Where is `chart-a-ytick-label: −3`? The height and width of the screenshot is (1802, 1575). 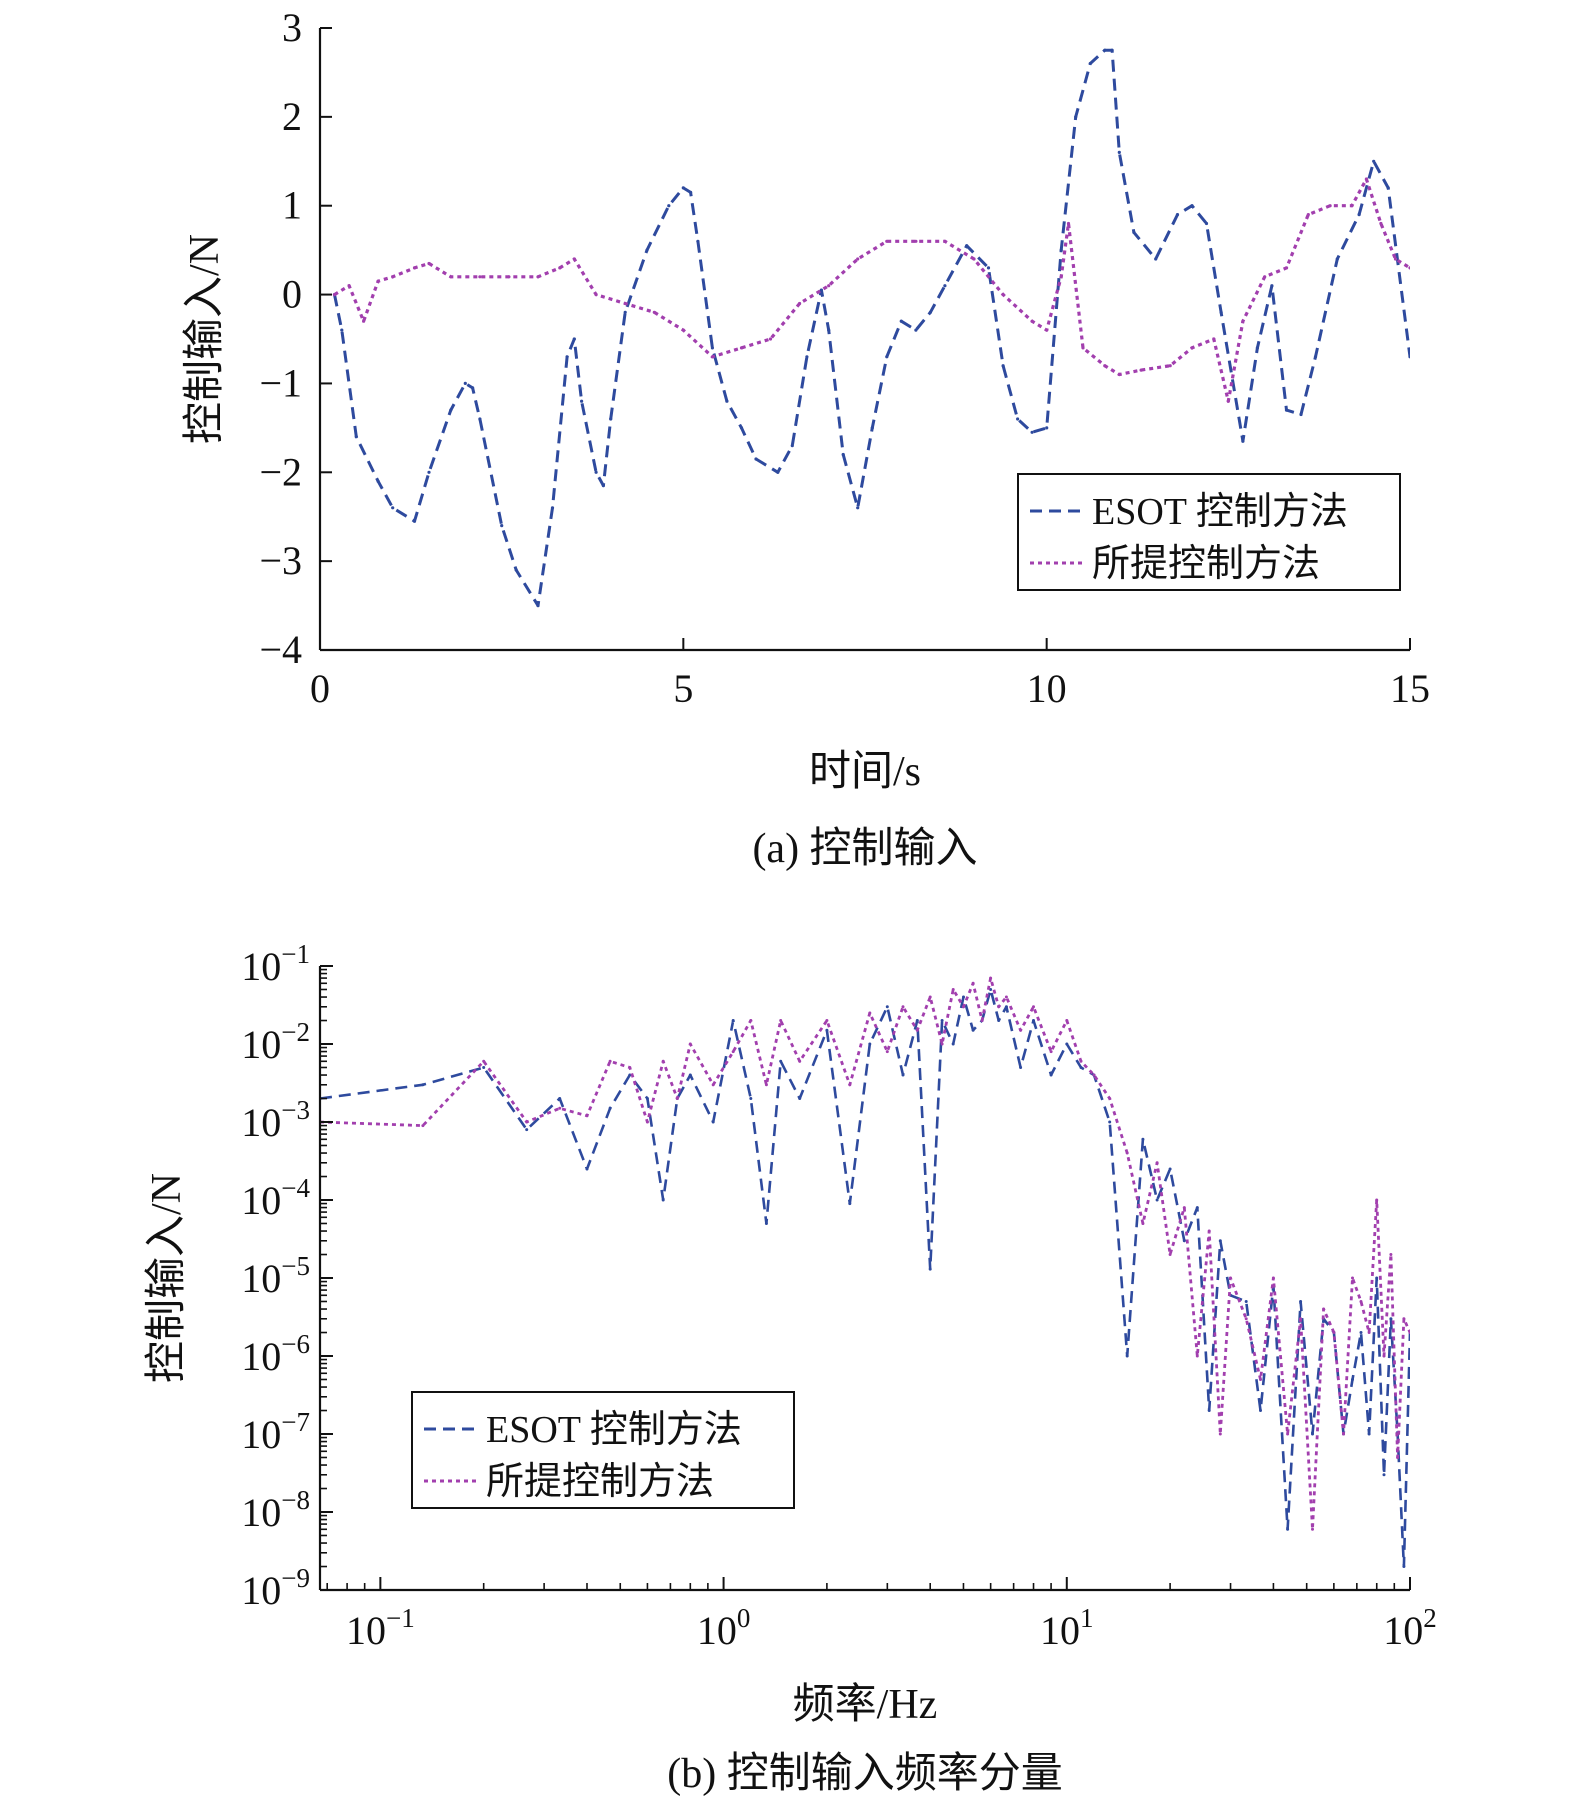
chart-a-ytick-label: −3 is located at coordinates (280, 560).